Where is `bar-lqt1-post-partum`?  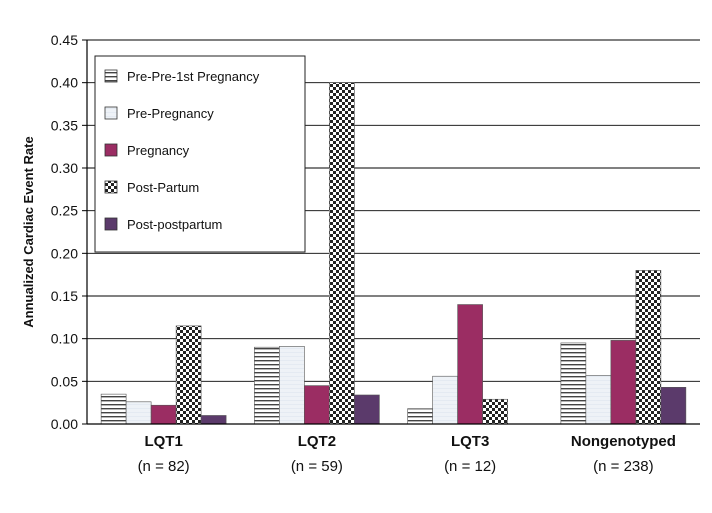 bar-lqt1-post-partum is located at coordinates (188, 375).